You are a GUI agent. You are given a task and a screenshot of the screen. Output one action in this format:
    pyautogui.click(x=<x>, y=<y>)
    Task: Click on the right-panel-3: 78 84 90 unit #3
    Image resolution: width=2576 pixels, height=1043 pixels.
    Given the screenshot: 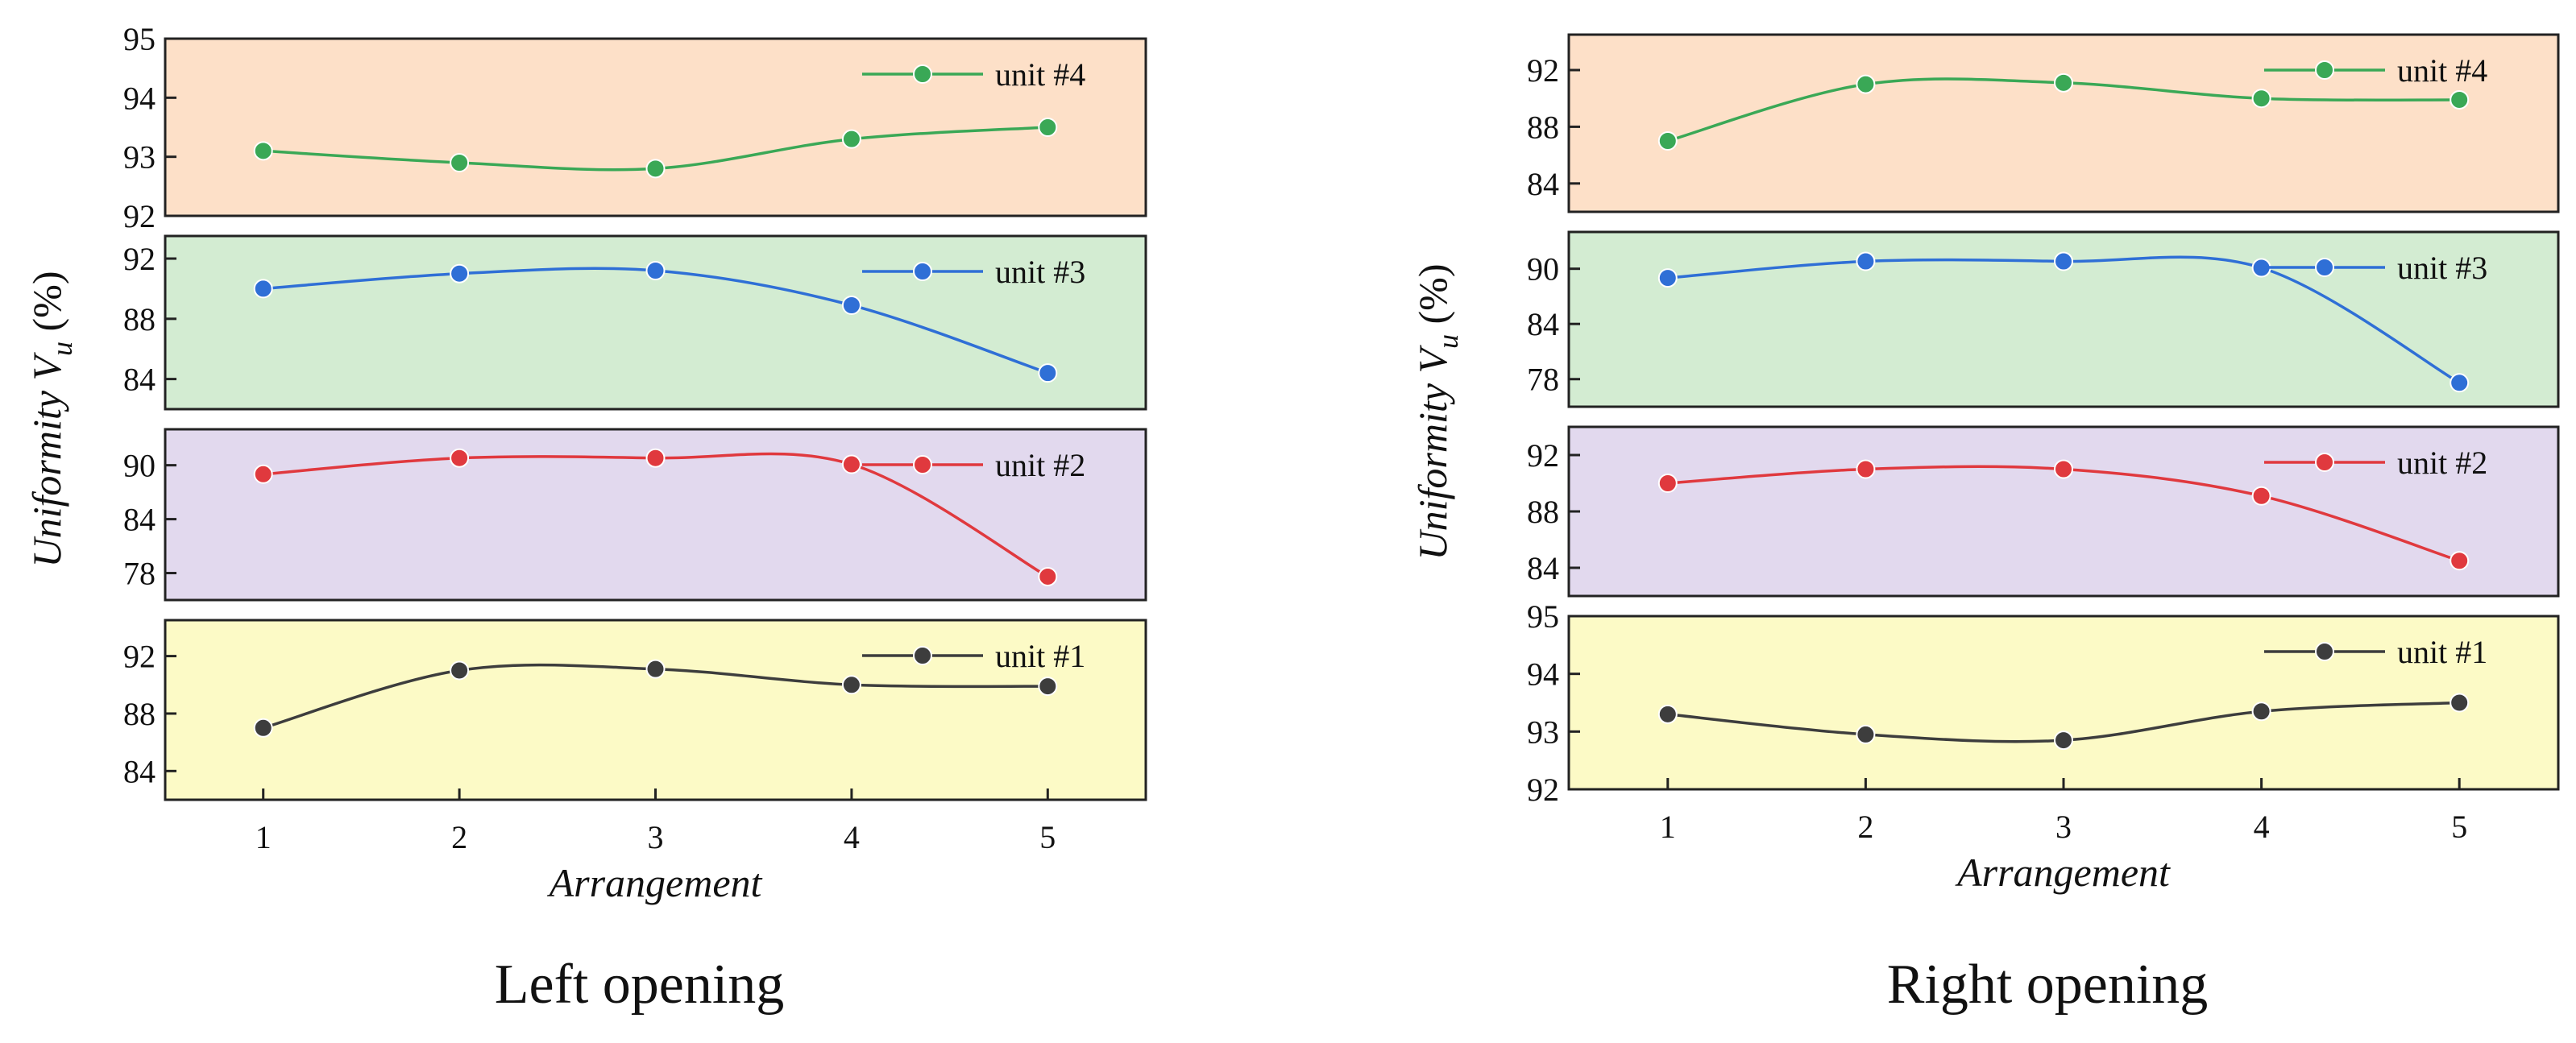 What is the action you would take?
    pyautogui.click(x=2043, y=319)
    